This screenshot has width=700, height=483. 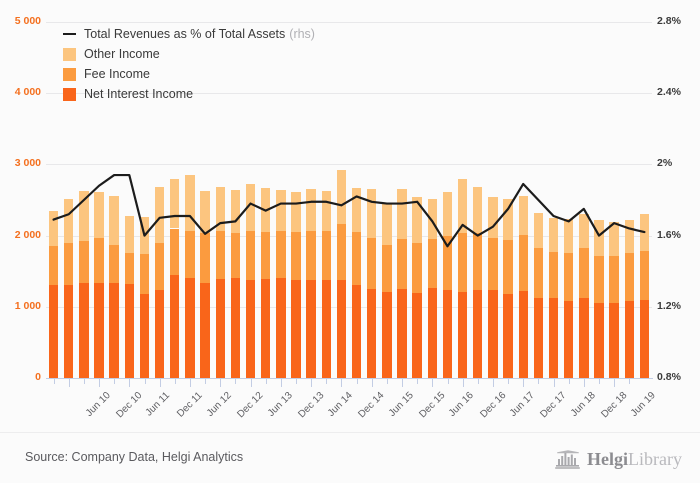 I want to click on x-axis-tick-label: Jun 18, so click(x=583, y=405).